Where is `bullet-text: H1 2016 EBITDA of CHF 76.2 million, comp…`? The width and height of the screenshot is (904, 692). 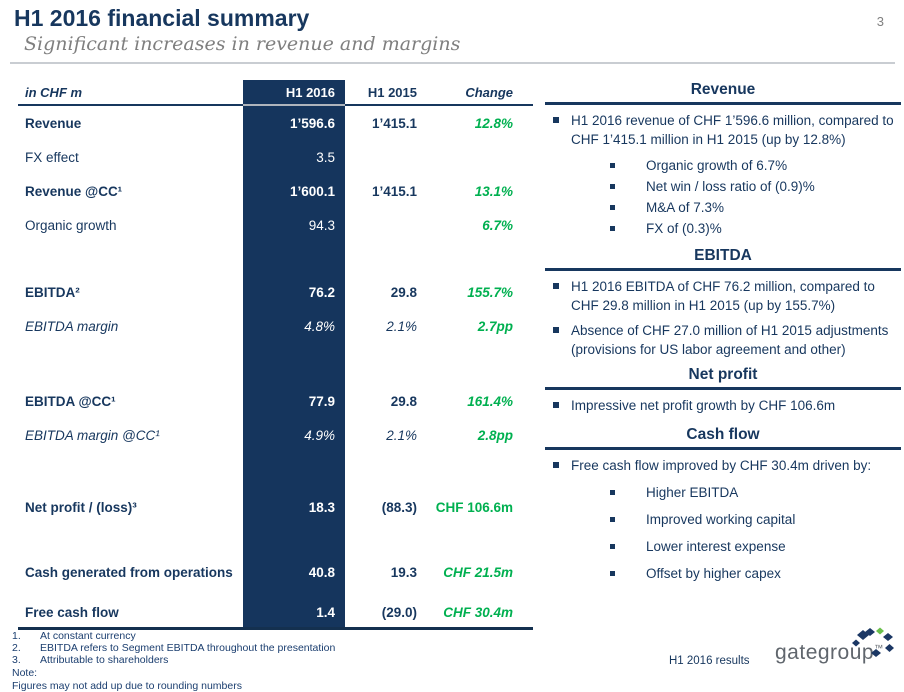 bullet-text: H1 2016 EBITDA of CHF 76.2 million, comp… is located at coordinates (723, 296).